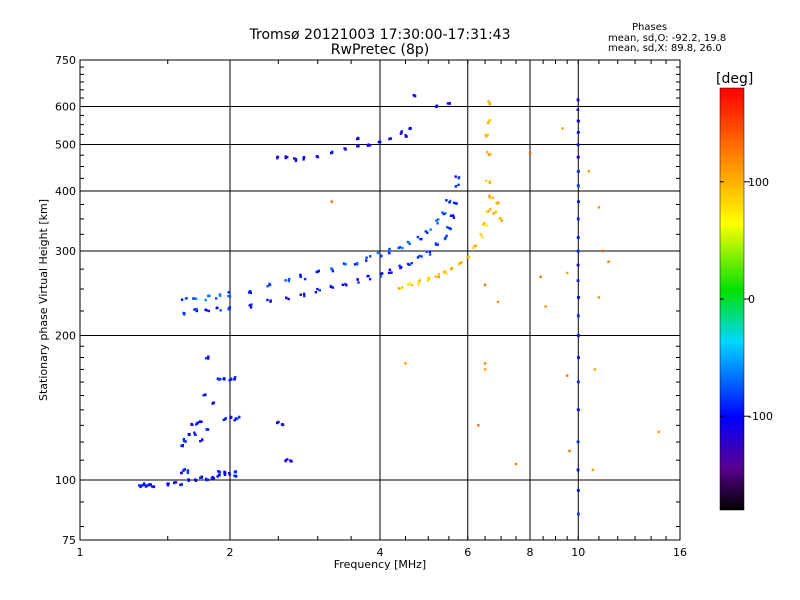 This screenshot has height=600, width=800. Describe the element at coordinates (65, 145) in the screenshot. I see `y-tick-label: 500` at that location.